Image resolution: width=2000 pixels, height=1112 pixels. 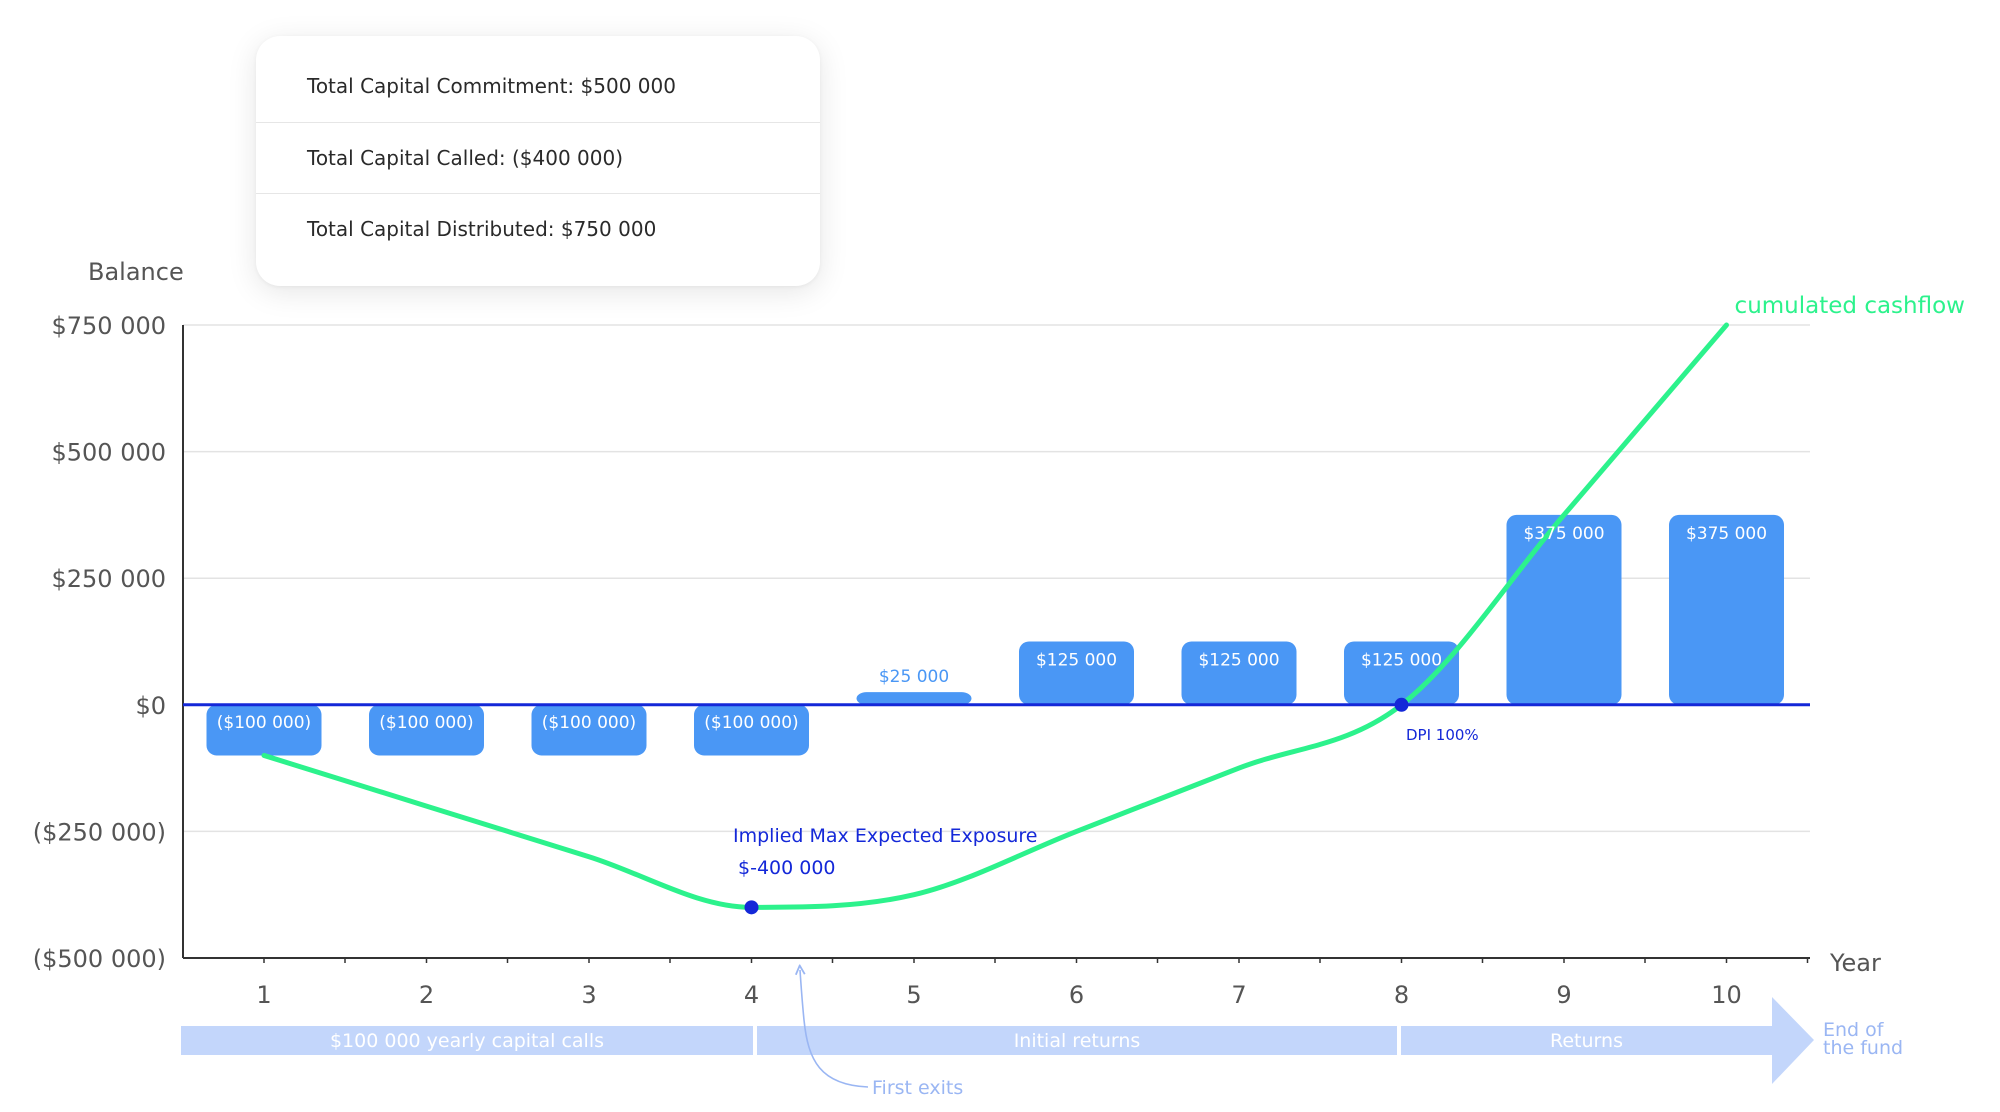 I want to click on phase-label: Initial returns, so click(x=1077, y=1041).